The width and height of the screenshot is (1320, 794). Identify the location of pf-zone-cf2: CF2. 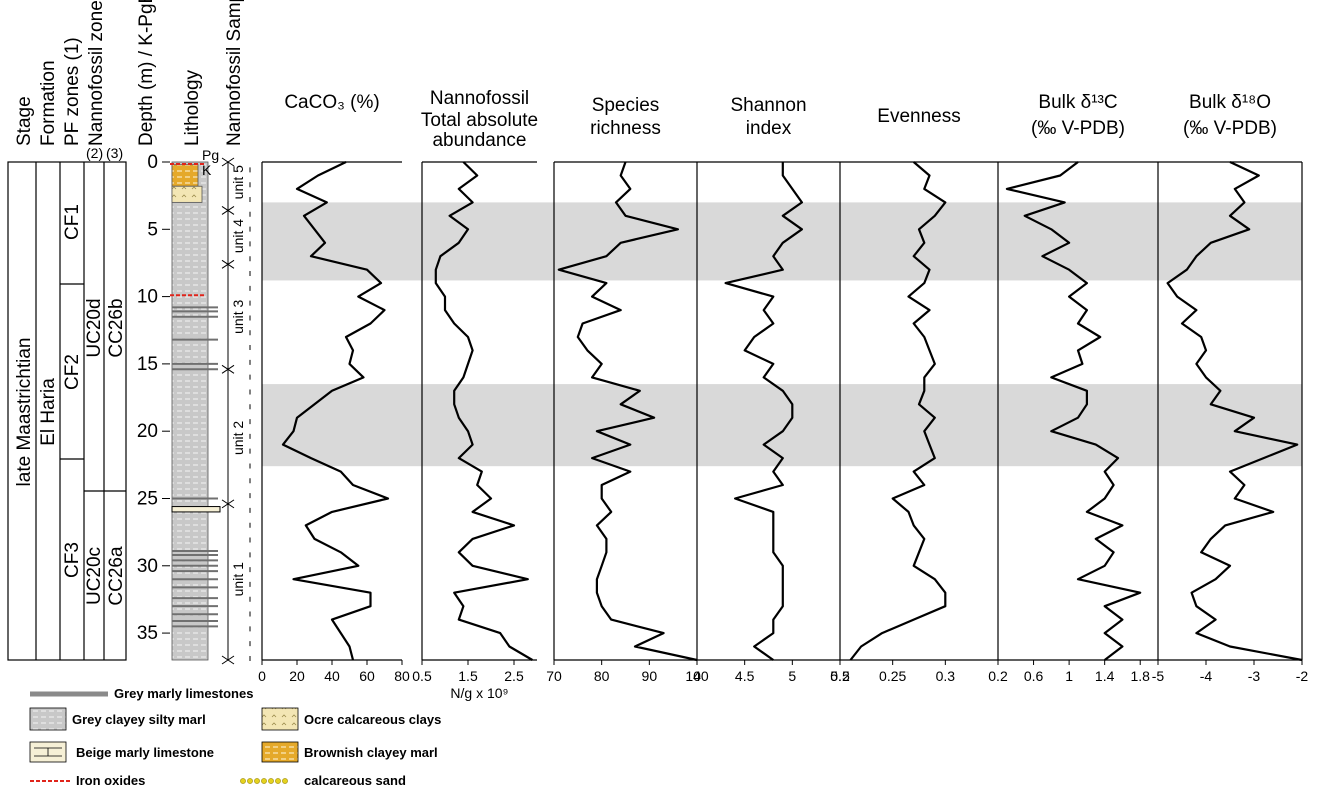
(72, 372).